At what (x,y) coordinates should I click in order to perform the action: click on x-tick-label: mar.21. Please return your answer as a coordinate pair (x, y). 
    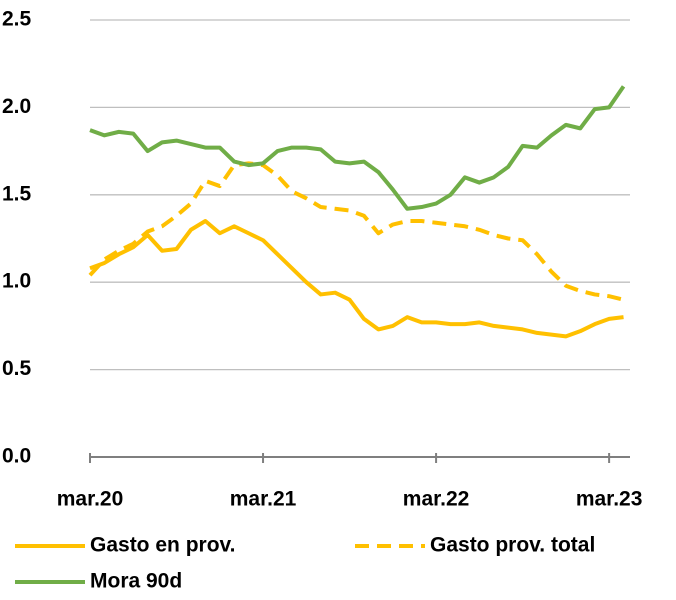
    Looking at the image, I should click on (263, 499).